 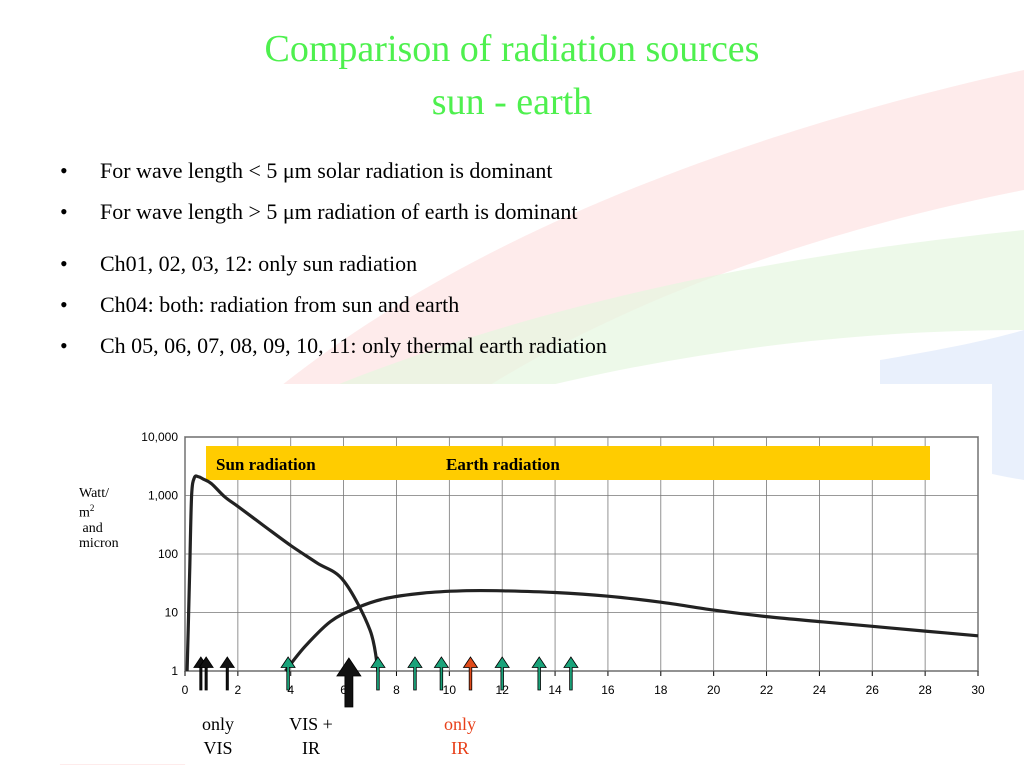 I want to click on x-tick-label: 28, so click(x=925, y=690).